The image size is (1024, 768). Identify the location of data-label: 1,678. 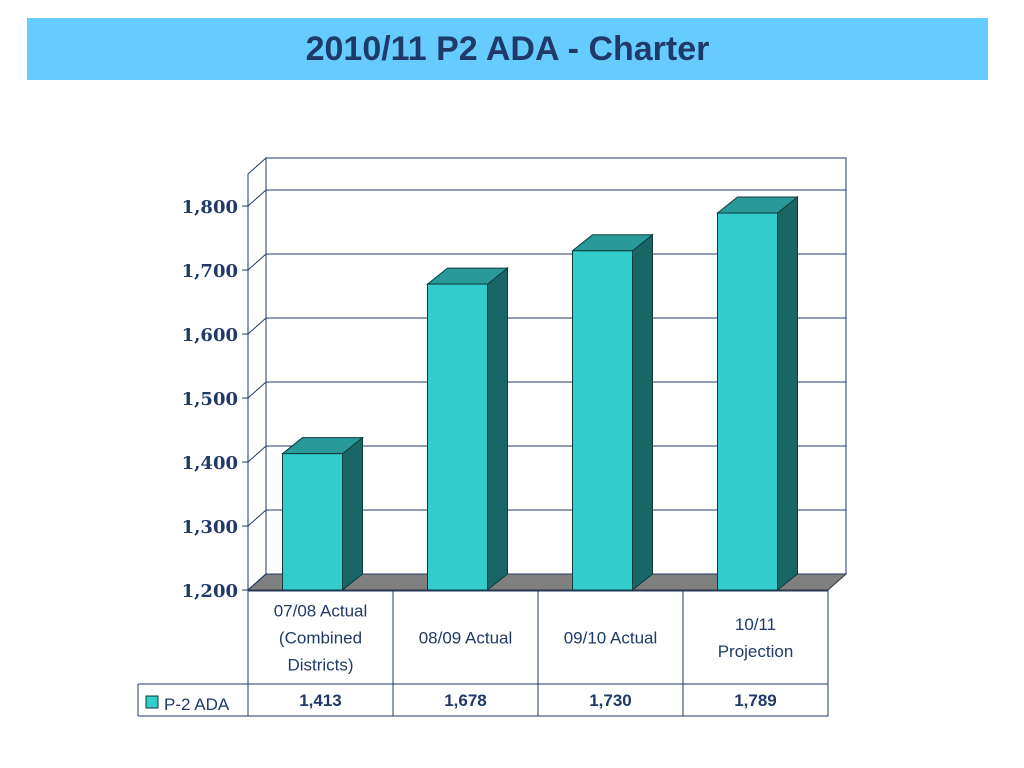
(465, 700).